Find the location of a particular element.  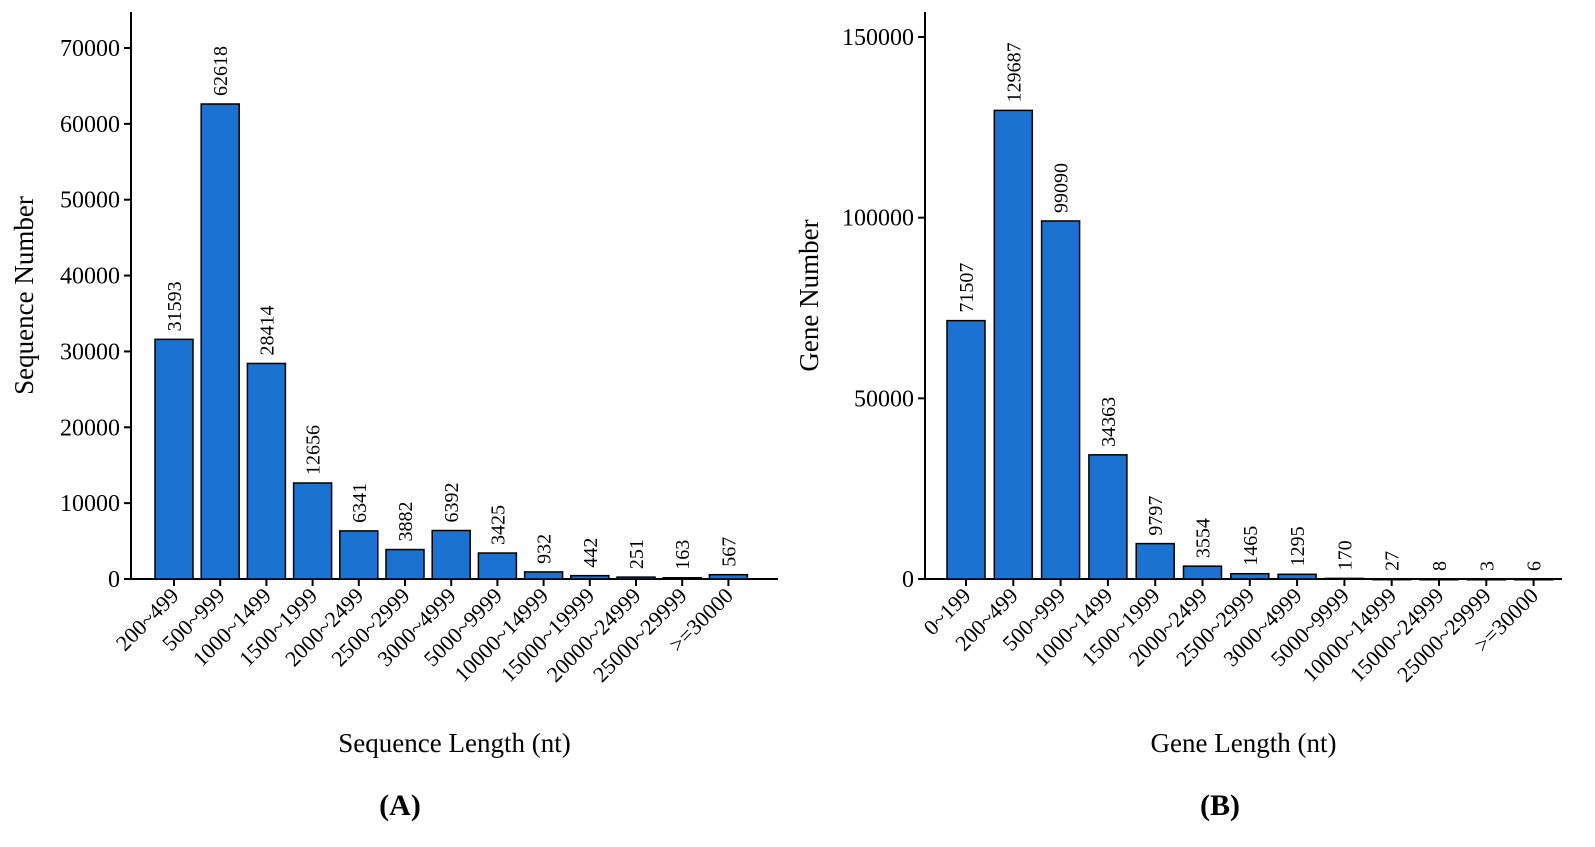

chart-a-y-tick-label: 40000 is located at coordinates (90, 277).